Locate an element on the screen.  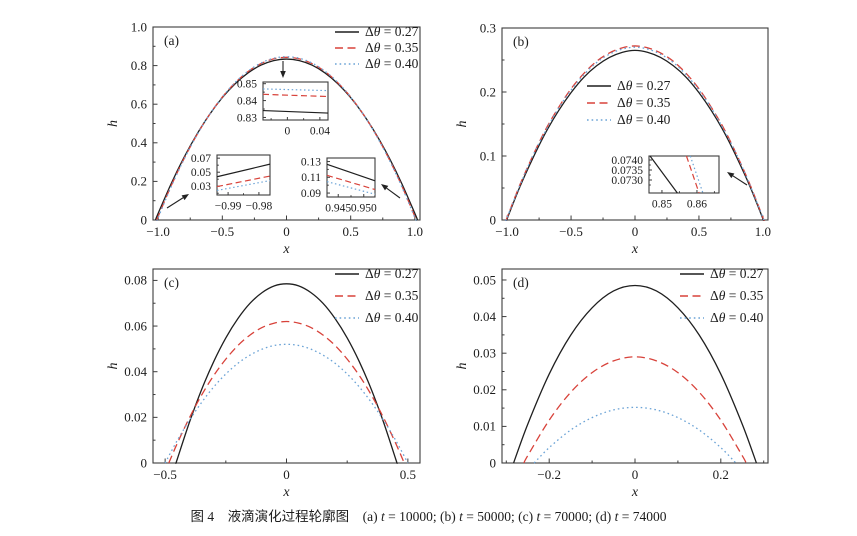
label: 0.1 is located at coordinates (488, 155).